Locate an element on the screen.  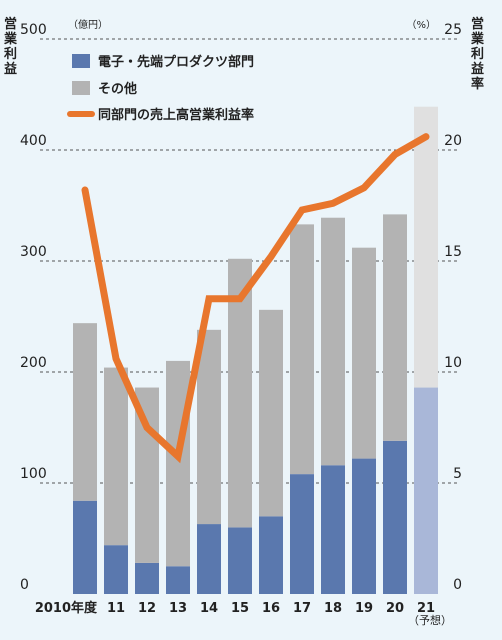
left-axis-unit: （億円） is located at coordinates (88, 24).